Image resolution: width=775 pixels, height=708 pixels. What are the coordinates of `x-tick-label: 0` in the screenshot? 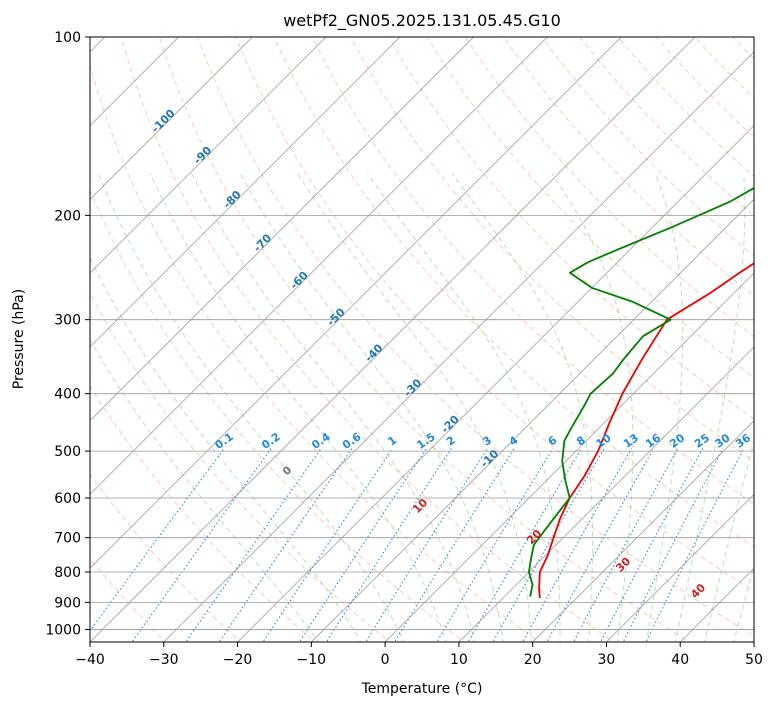 It's located at (385, 660).